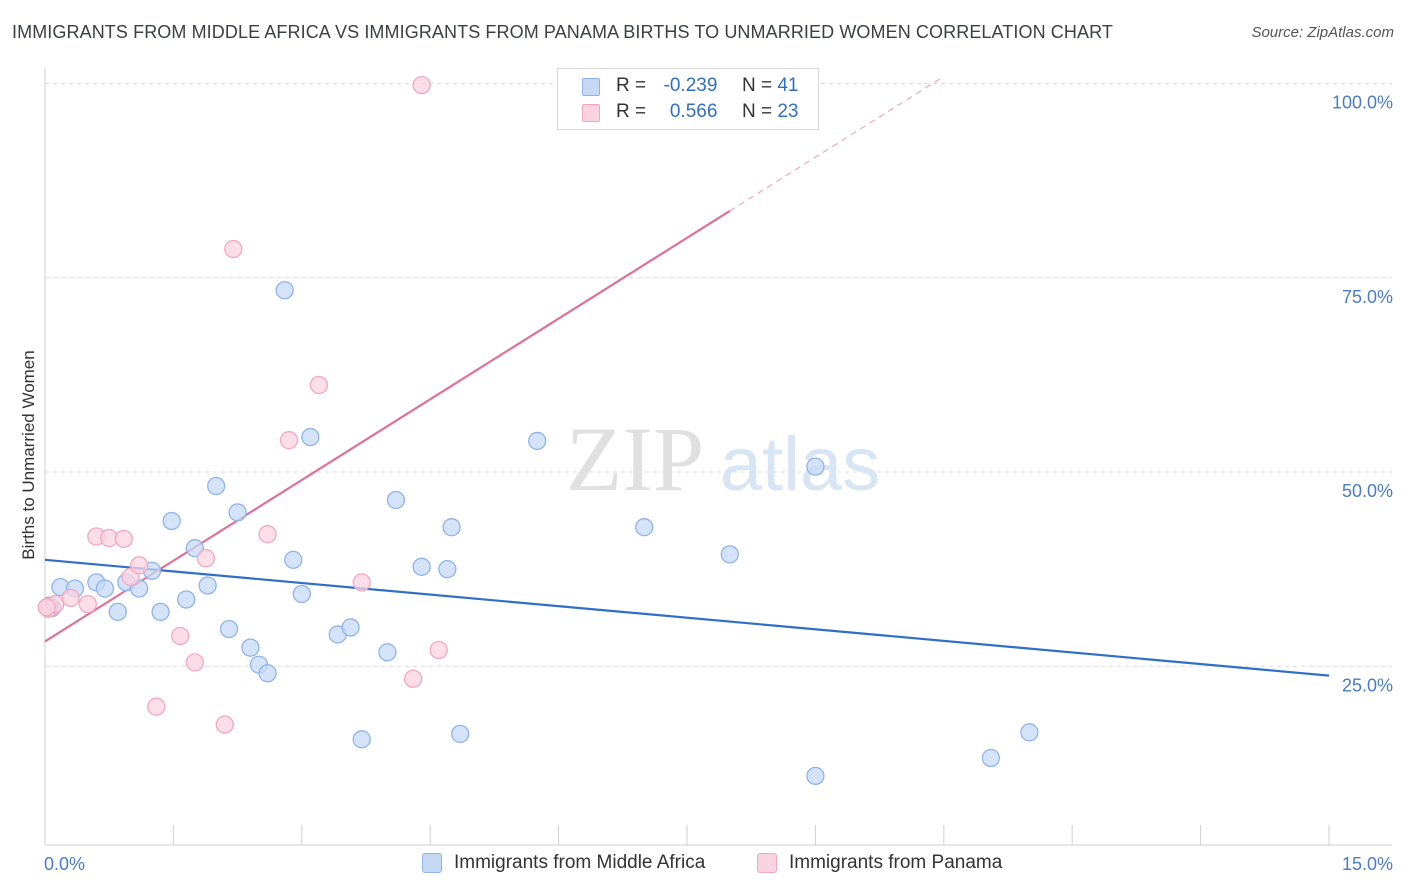  I want to click on y-tick-label: 100.0%, so click(1362, 103).